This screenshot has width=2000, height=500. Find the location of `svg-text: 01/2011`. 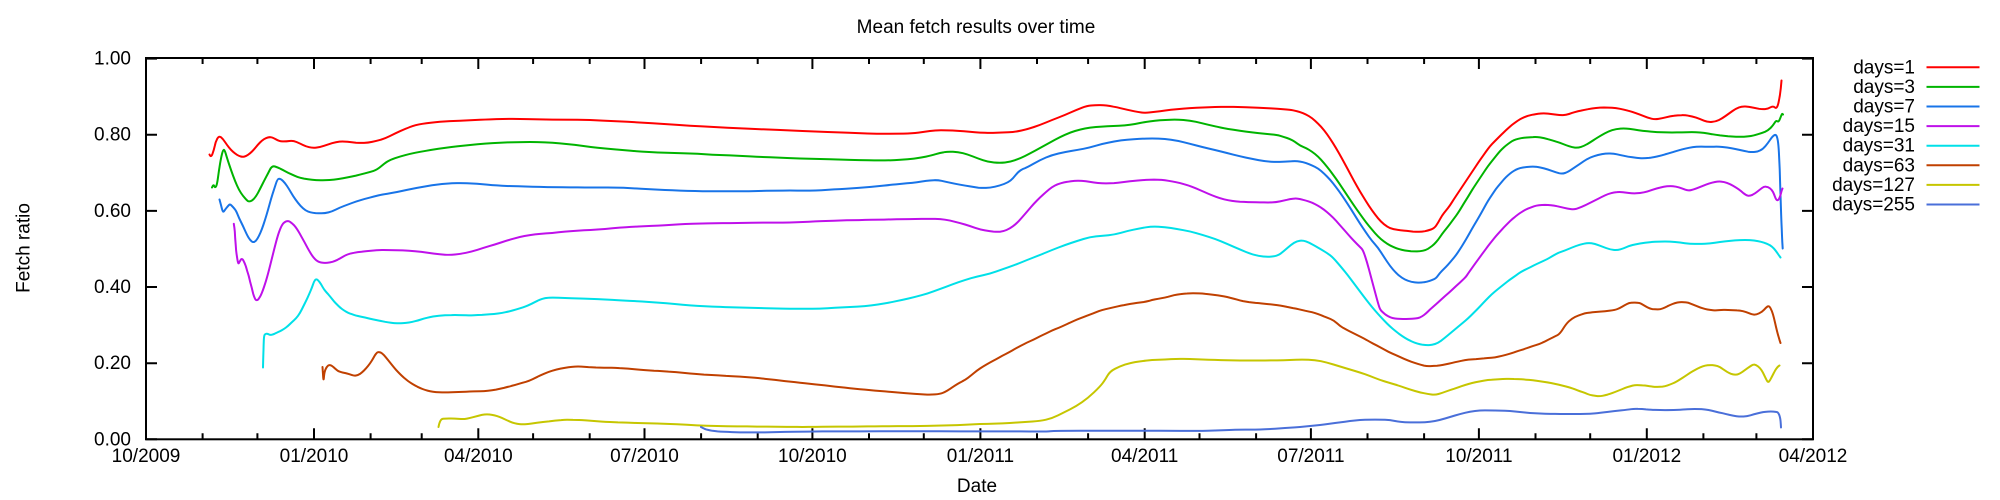

svg-text: 01/2011 is located at coordinates (980, 456).